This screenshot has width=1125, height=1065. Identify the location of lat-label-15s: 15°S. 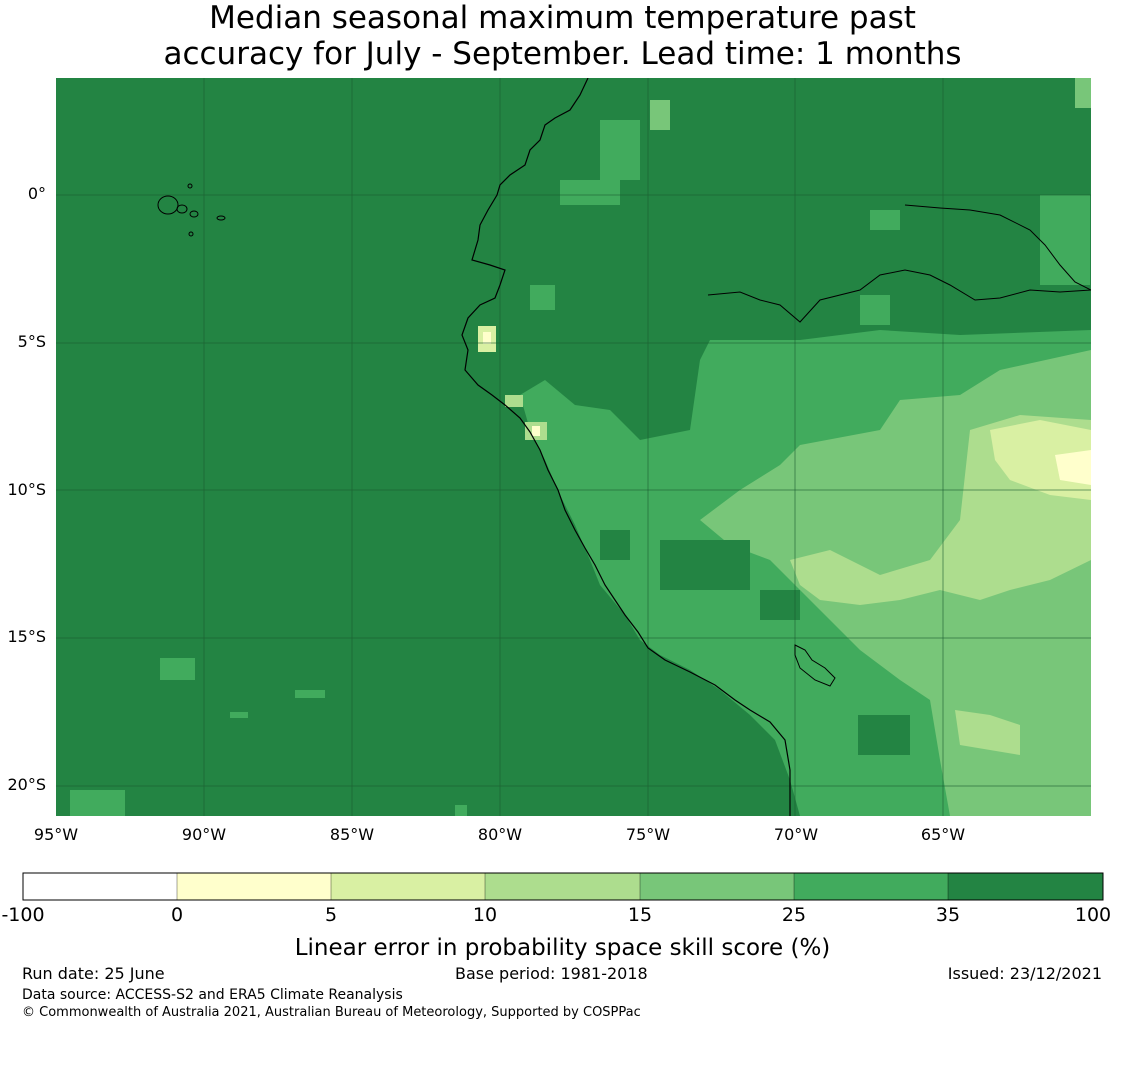
(26, 636).